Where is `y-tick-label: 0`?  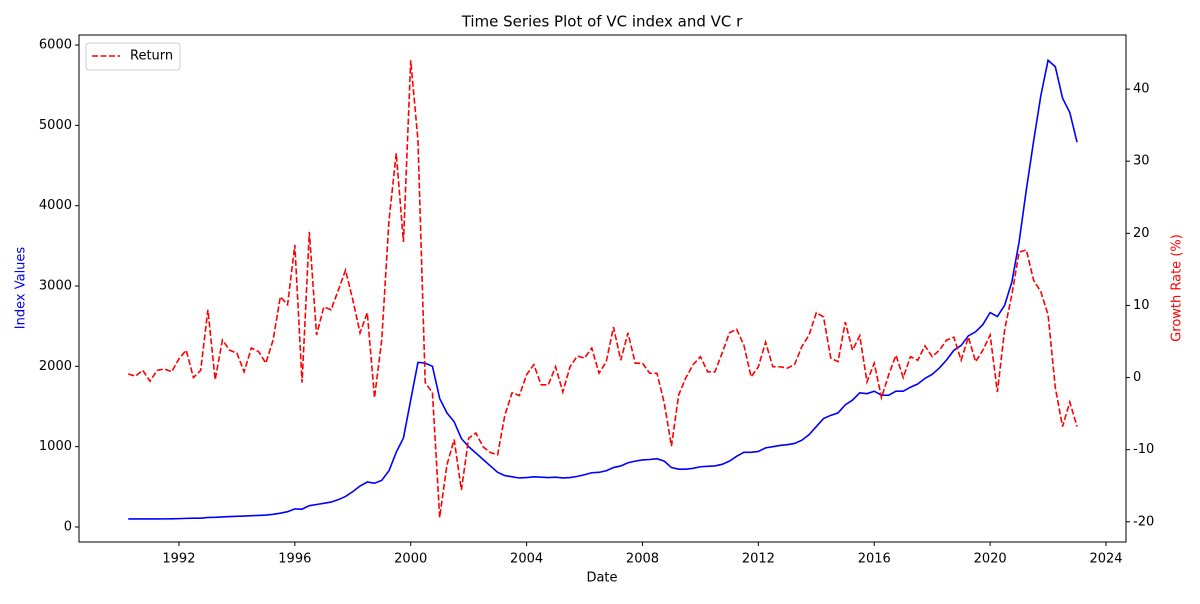 y-tick-label: 0 is located at coordinates (68, 526).